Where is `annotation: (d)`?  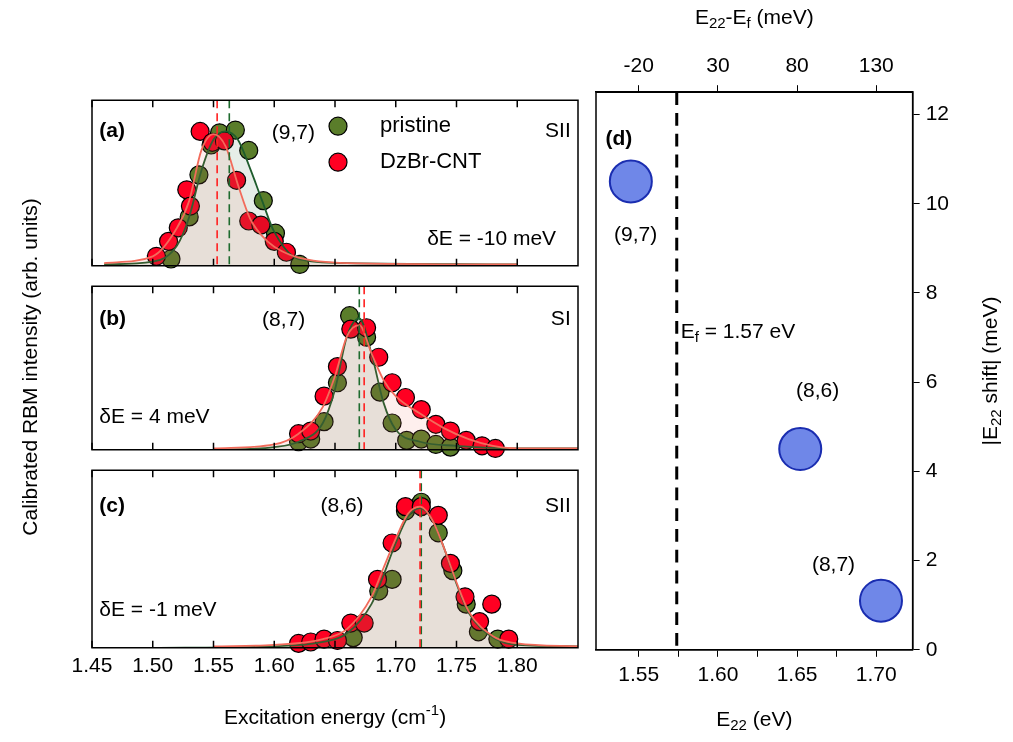 annotation: (d) is located at coordinates (619, 138).